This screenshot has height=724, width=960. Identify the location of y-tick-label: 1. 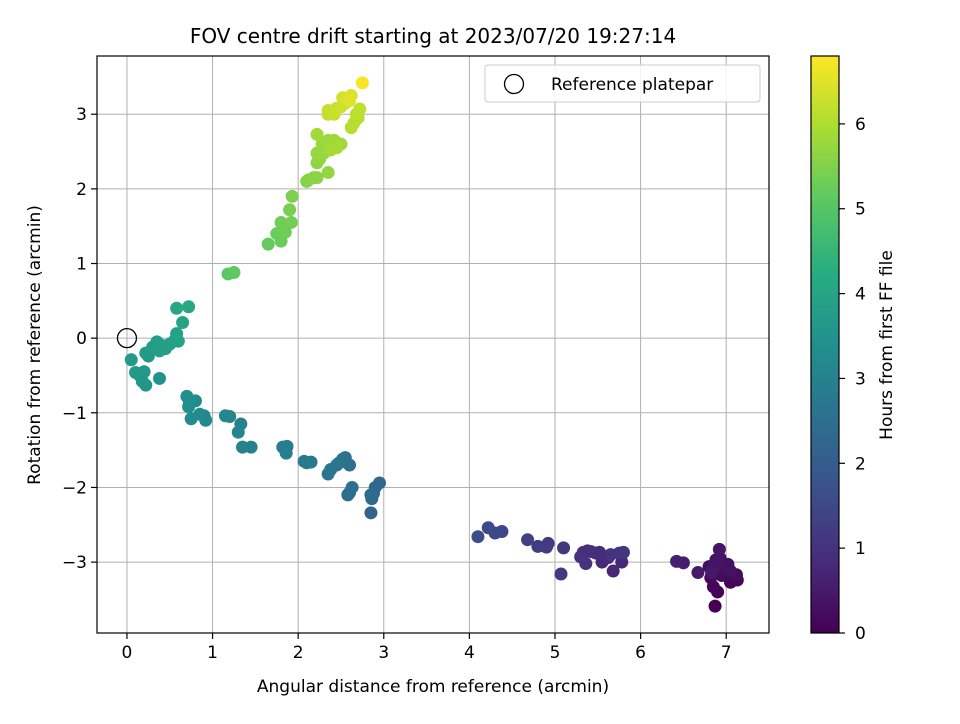
(81, 265).